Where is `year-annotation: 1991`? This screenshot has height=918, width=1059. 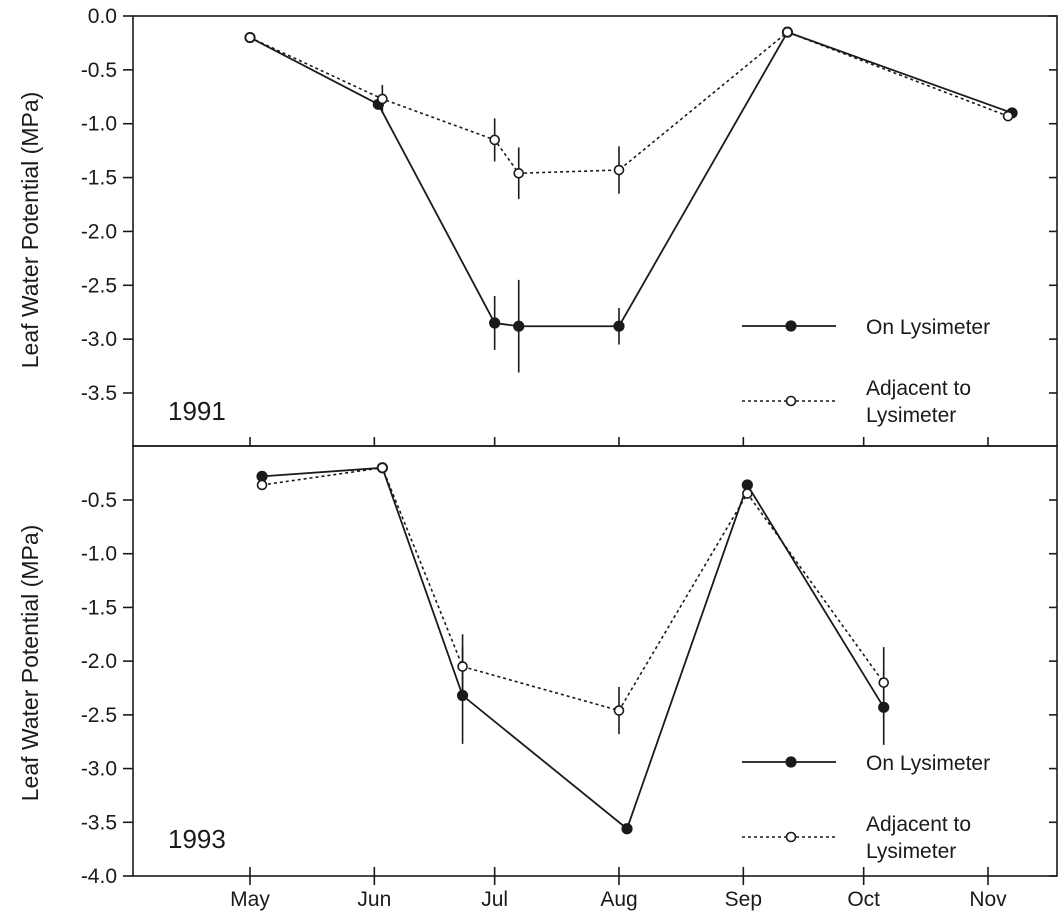
year-annotation: 1991 is located at coordinates (197, 411).